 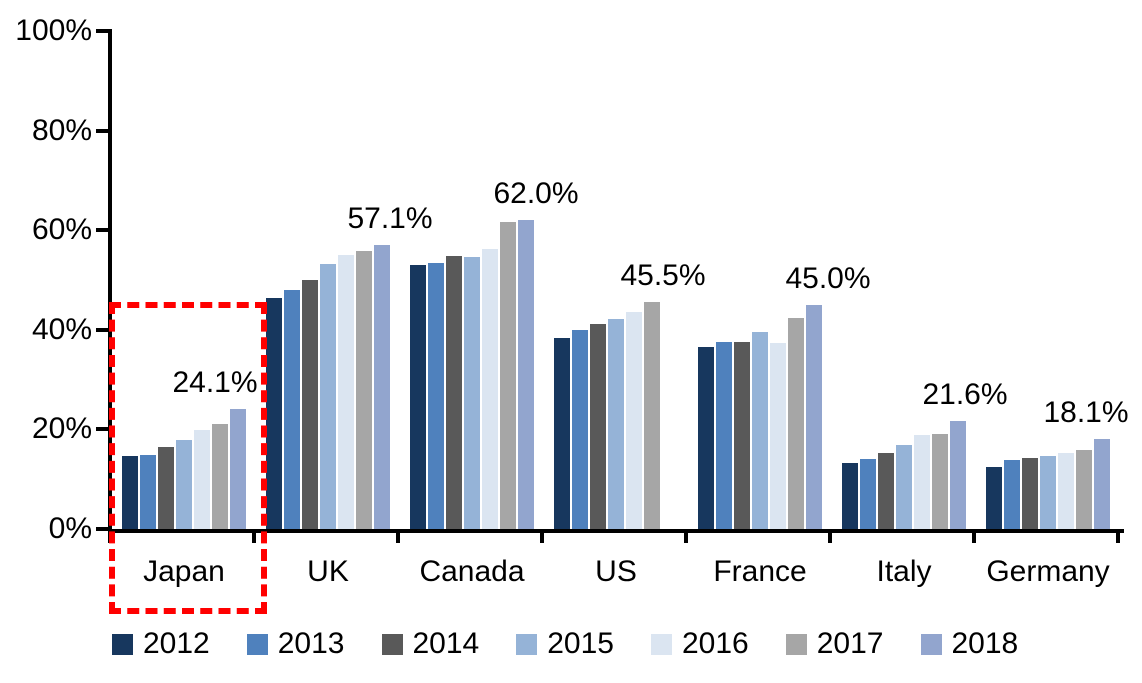 What do you see at coordinates (61, 230) in the screenshot?
I see `y-tick-label: 60%` at bounding box center [61, 230].